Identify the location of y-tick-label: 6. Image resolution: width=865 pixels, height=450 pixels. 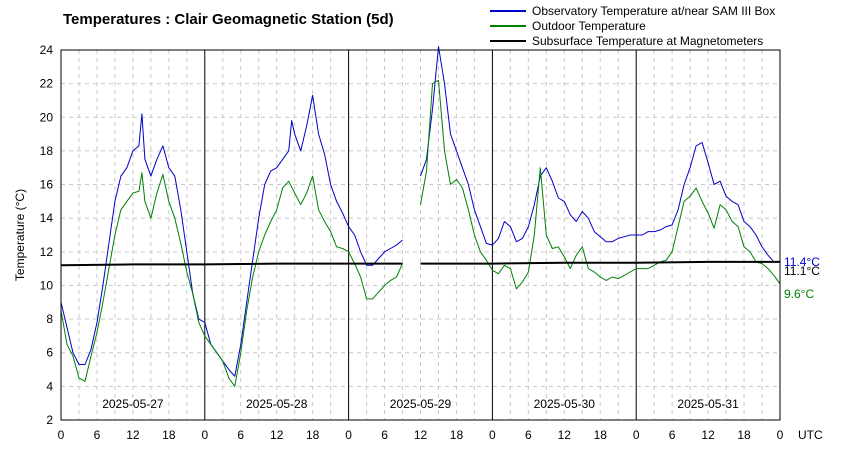
(49, 353).